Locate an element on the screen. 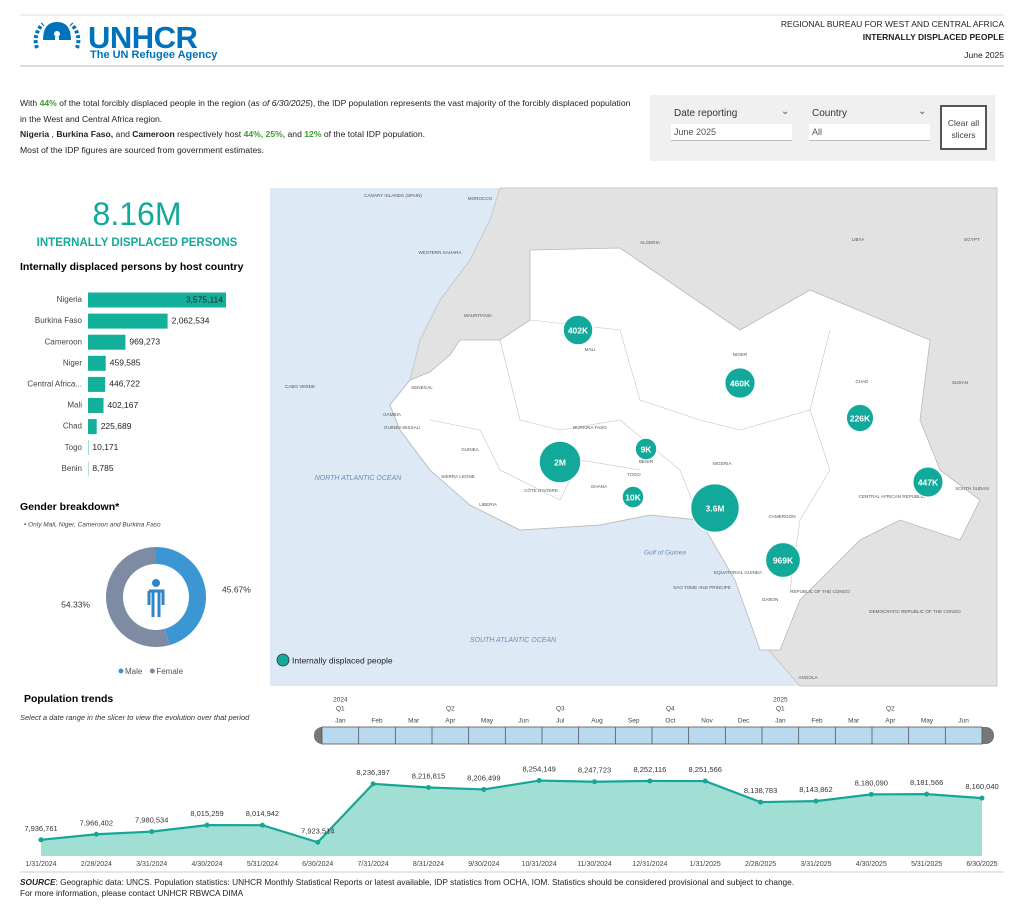 The image size is (1024, 924). month-label: Sep is located at coordinates (634, 721).